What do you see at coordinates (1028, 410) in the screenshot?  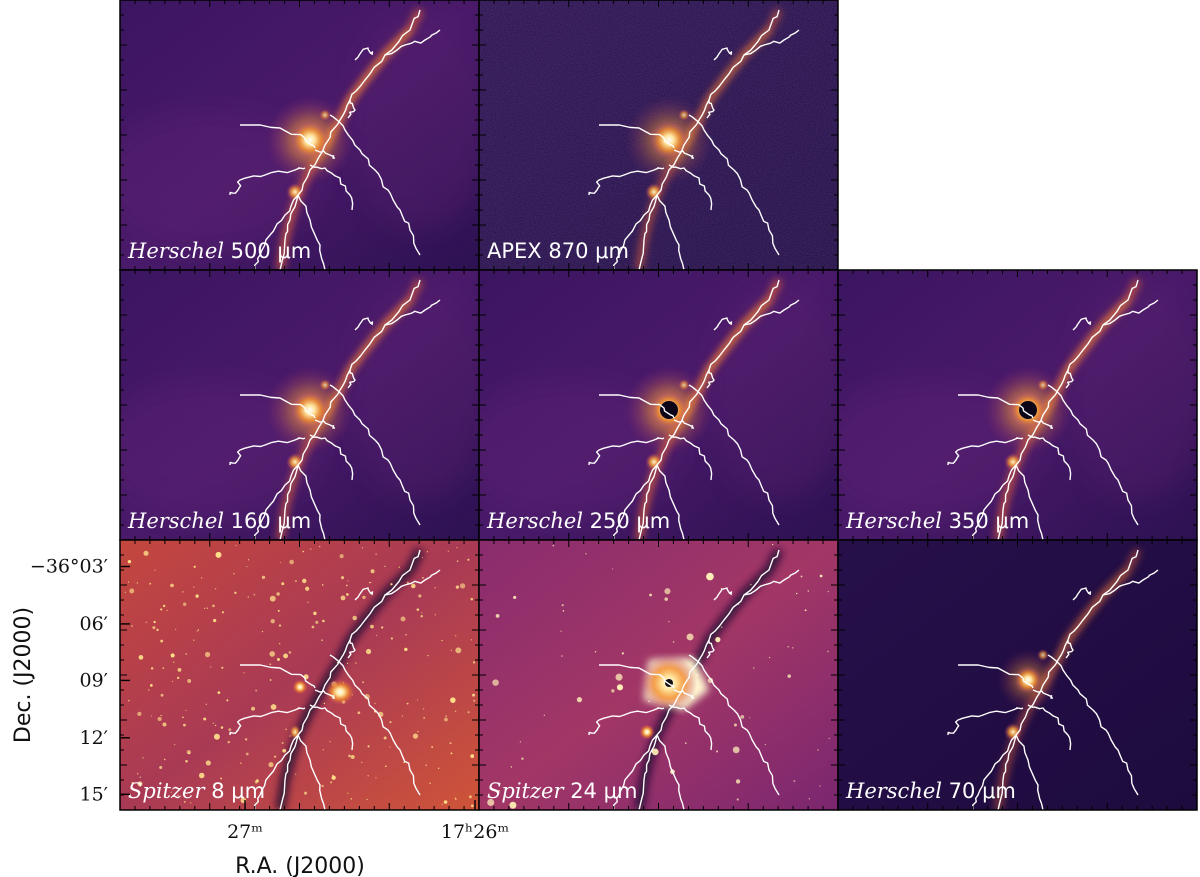 I see `saturated-center` at bounding box center [1028, 410].